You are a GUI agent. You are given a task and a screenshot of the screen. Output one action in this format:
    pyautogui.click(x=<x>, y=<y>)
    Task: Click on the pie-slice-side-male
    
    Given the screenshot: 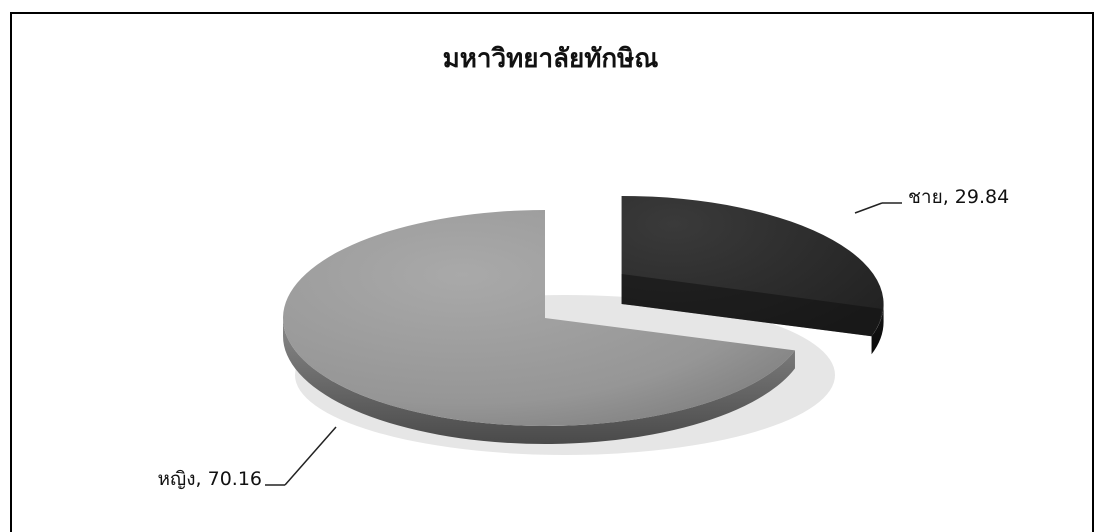 What is the action you would take?
    pyautogui.click(x=877, y=329)
    